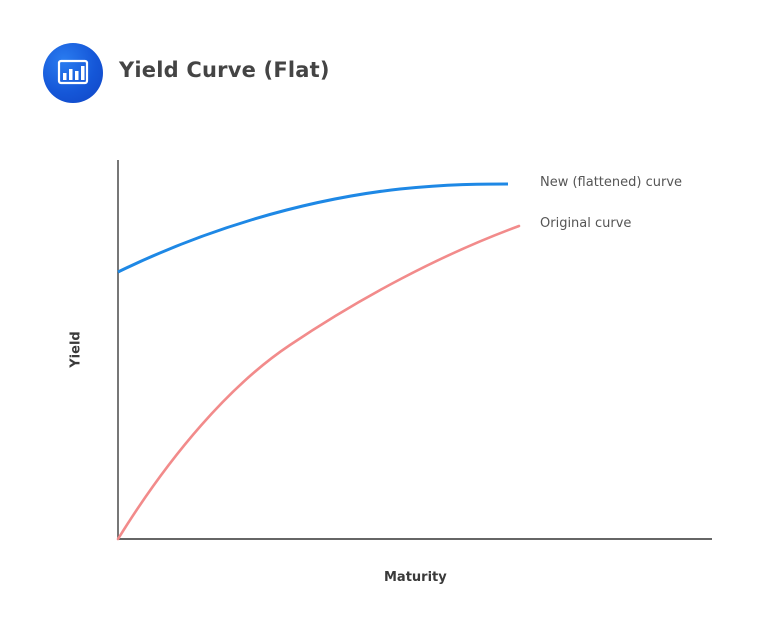 The height and width of the screenshot is (620, 768). Describe the element at coordinates (313, 228) in the screenshot. I see `new-curve-line` at that location.